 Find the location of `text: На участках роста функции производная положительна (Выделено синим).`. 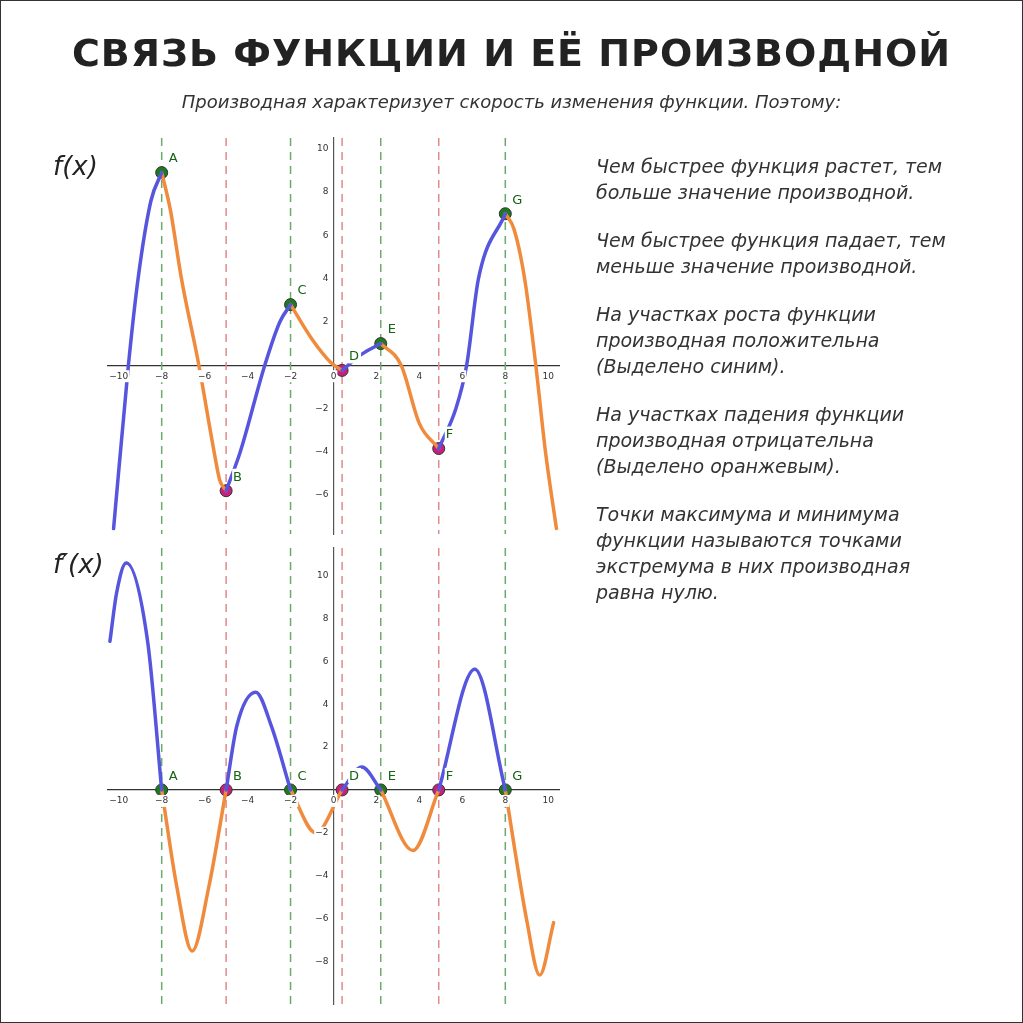

text: На участках роста функции производная положительна (Выделено синим). is located at coordinates (738, 340).